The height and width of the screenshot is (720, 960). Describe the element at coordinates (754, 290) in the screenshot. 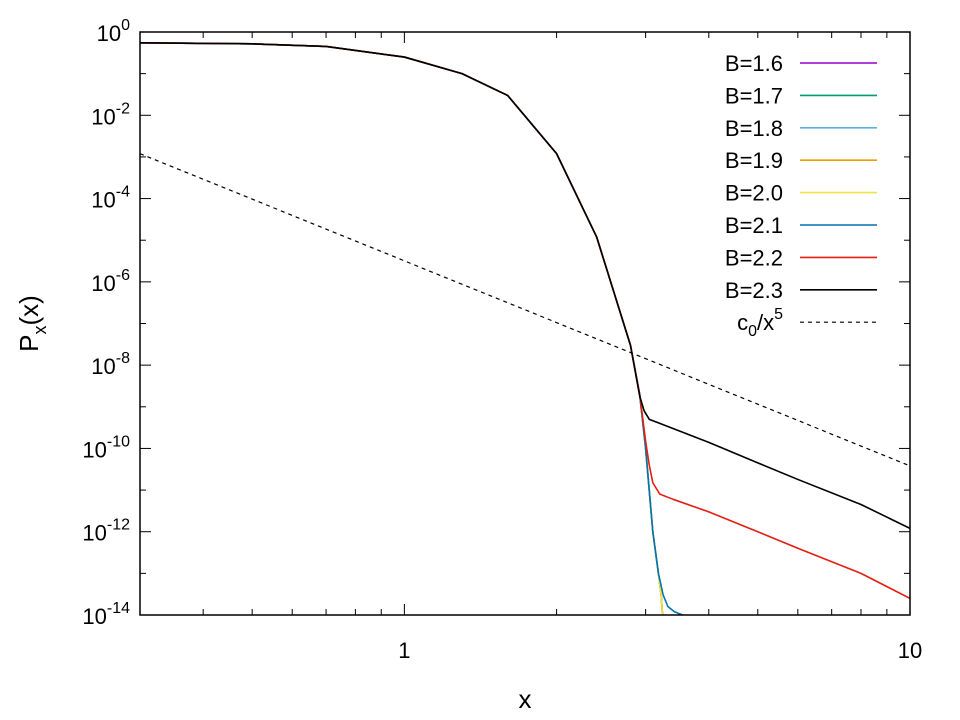

I see `legend-label: B=2.3` at that location.